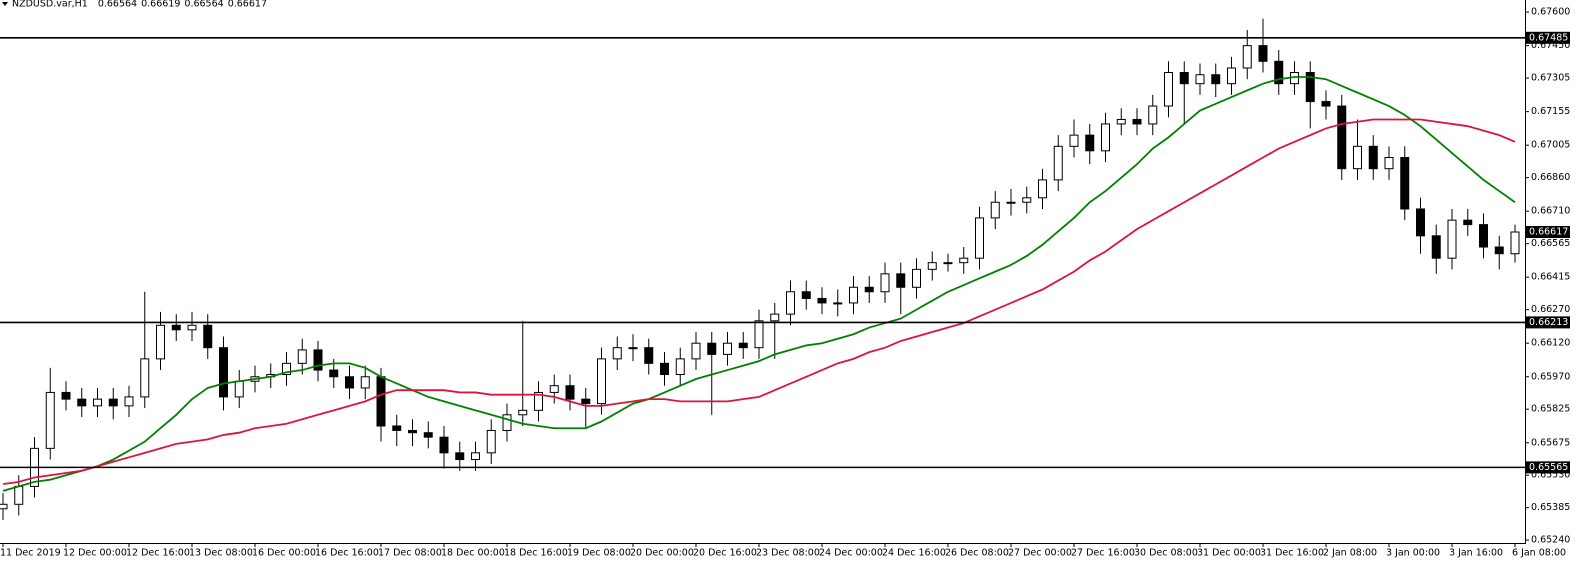 This screenshot has height=574, width=1587. What do you see at coordinates (1548, 37) in the screenshot?
I see `level-label: 0.67485` at bounding box center [1548, 37].